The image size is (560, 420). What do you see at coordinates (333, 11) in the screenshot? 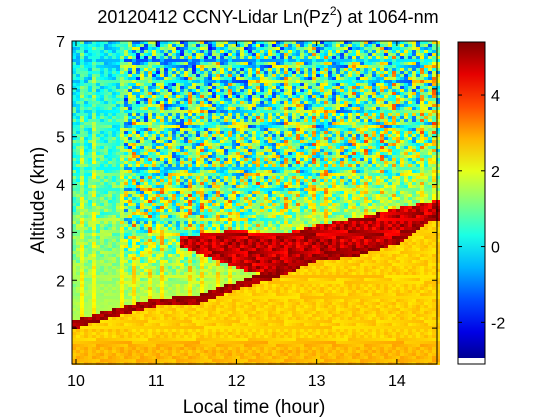
I see `chart-title-superscript: 2` at bounding box center [333, 11].